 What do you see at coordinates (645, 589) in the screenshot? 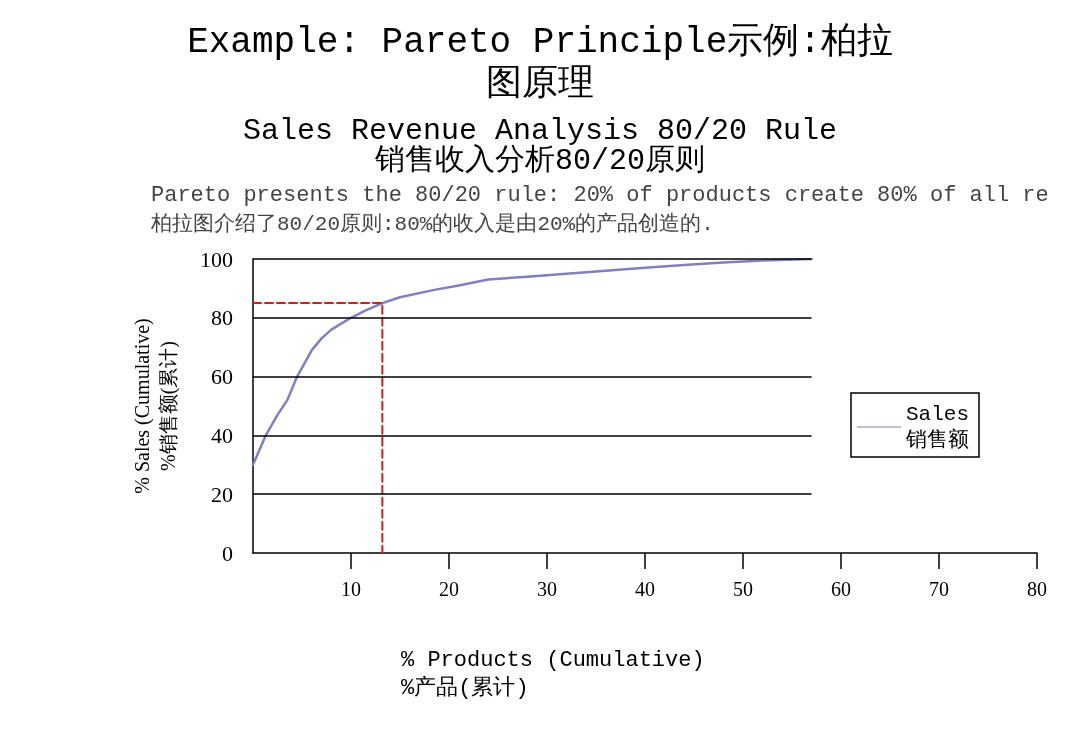
I see `x-tick-label: 40` at bounding box center [645, 589].